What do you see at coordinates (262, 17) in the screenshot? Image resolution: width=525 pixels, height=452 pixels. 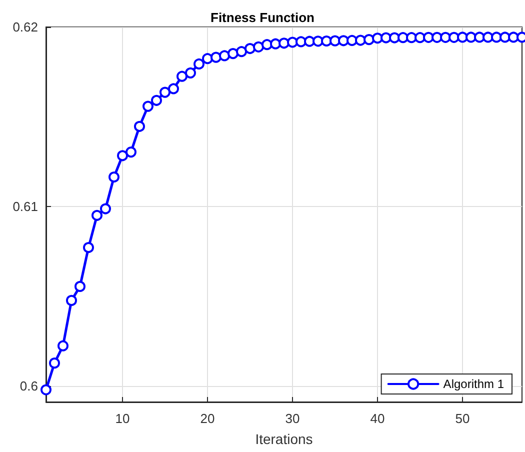 I see `chart-title: Fitness Function` at bounding box center [262, 17].